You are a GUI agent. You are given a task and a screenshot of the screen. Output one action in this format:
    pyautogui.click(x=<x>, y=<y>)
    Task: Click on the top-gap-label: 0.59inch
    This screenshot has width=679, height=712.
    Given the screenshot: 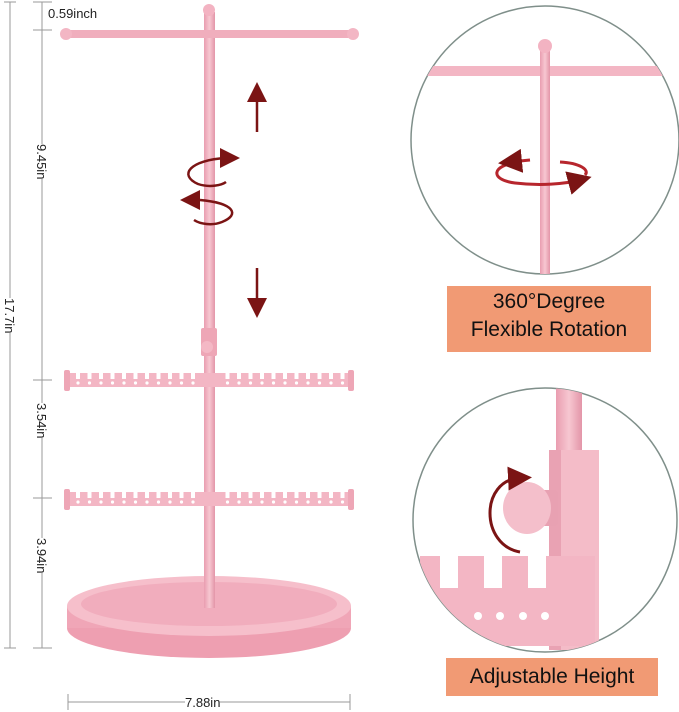 What is the action you would take?
    pyautogui.click(x=73, y=13)
    